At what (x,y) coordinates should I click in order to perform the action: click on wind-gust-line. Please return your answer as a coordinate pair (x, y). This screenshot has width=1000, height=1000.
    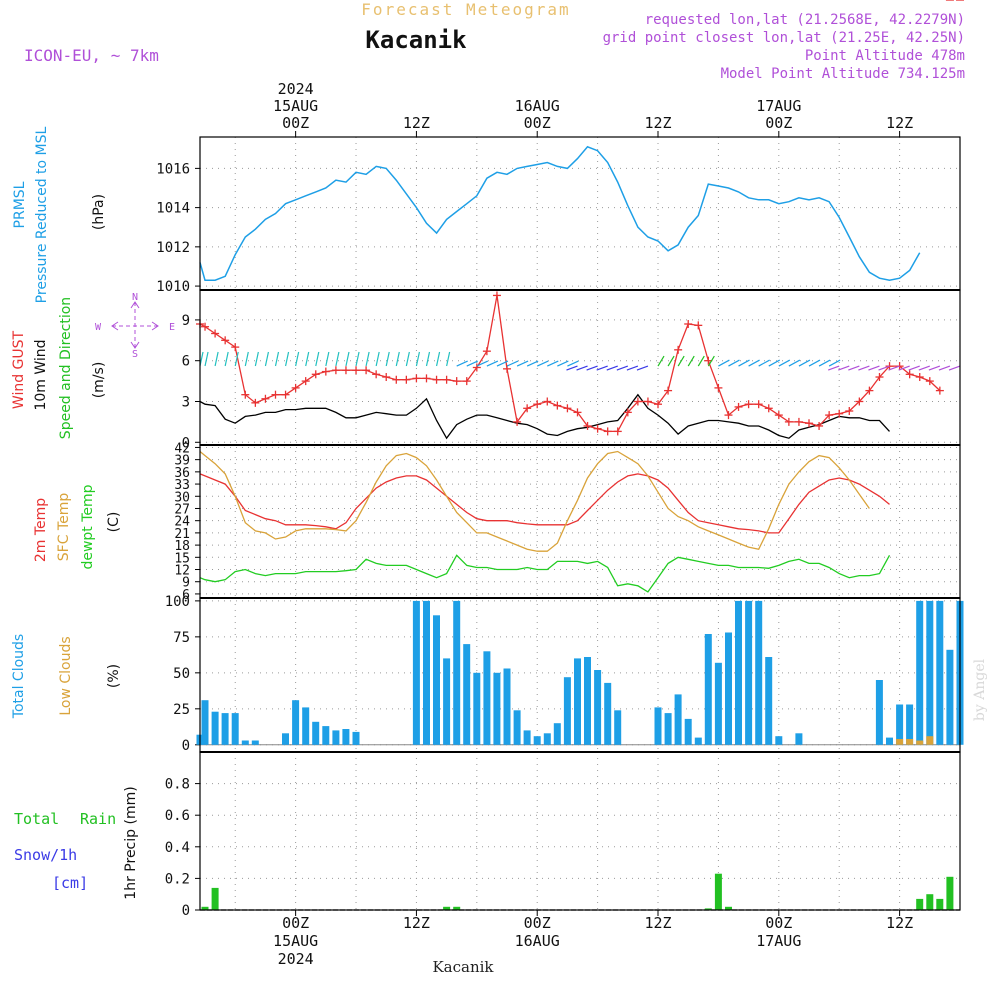
    Looking at the image, I should click on (570, 364).